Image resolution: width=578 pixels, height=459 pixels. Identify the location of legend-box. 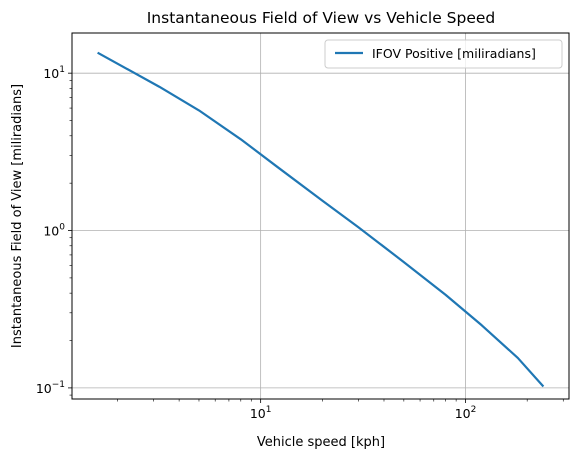
(443, 54).